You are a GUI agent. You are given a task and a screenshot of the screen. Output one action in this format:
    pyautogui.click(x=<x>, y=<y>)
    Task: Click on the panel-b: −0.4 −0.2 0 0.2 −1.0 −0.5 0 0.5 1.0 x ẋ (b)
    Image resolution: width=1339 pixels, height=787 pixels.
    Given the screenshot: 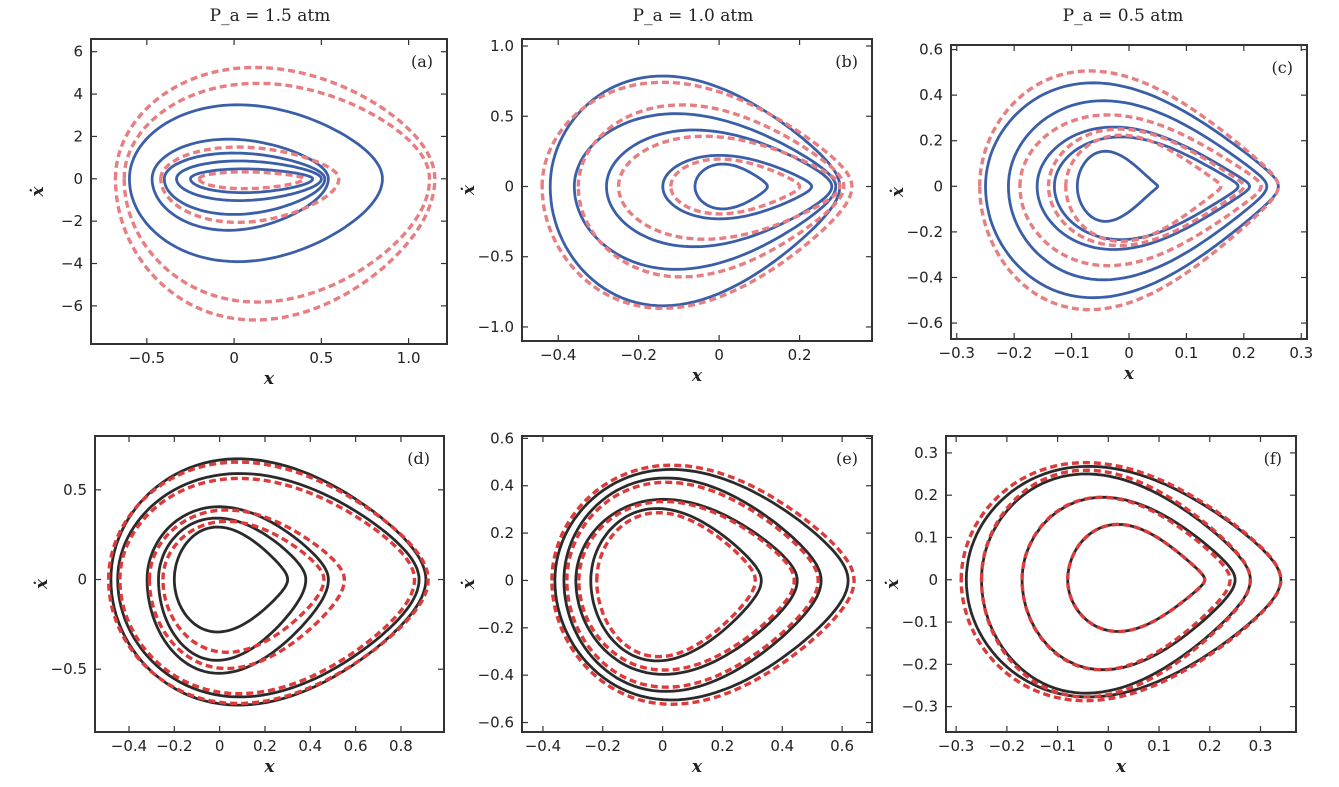 What is the action you would take?
    pyautogui.click(x=666, y=211)
    